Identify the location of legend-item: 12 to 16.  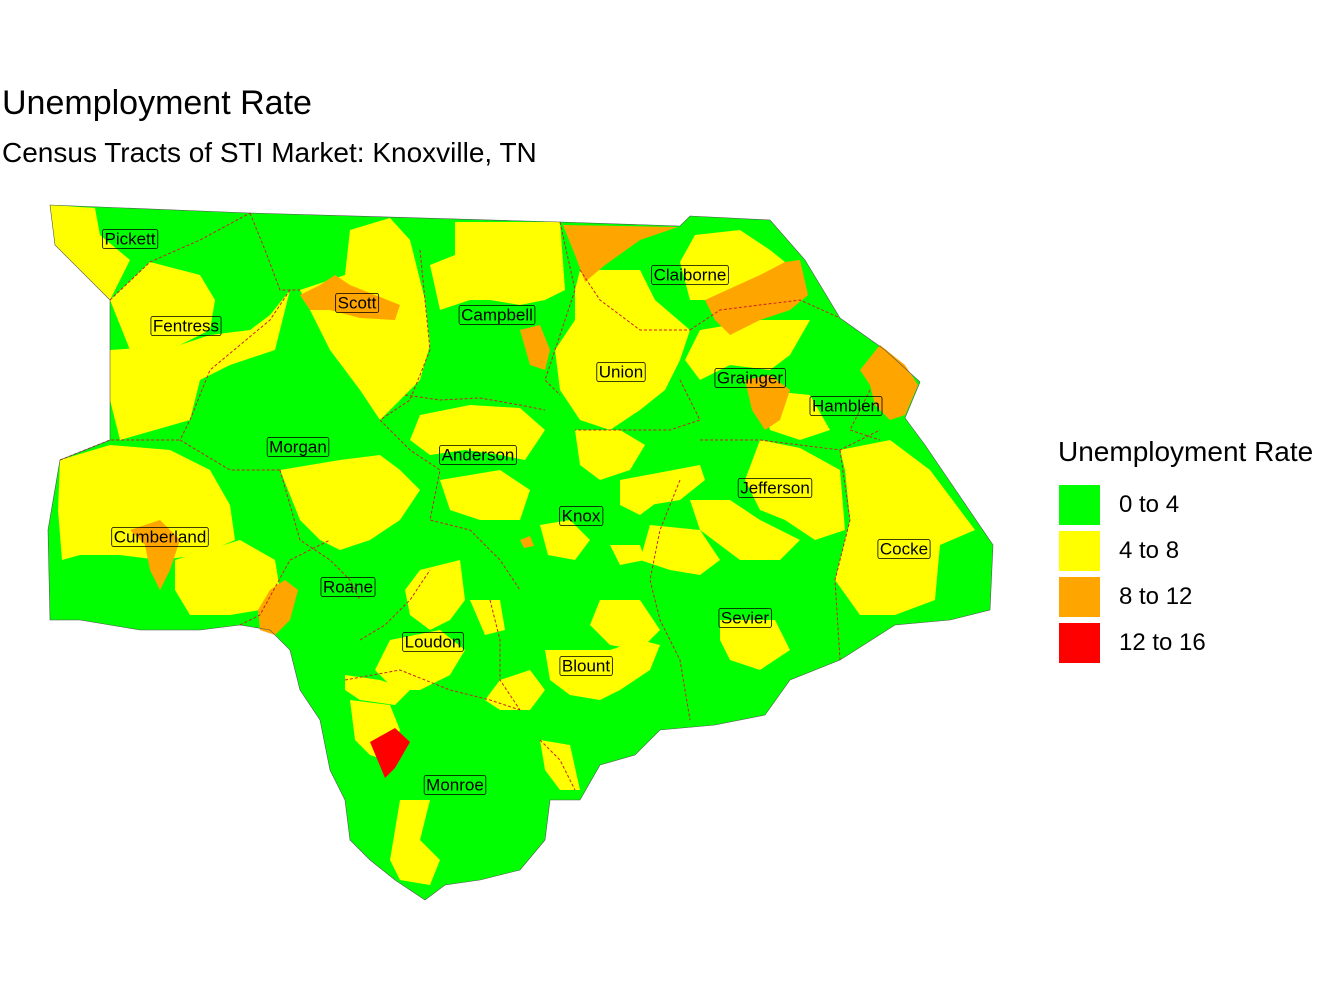
(1185, 643).